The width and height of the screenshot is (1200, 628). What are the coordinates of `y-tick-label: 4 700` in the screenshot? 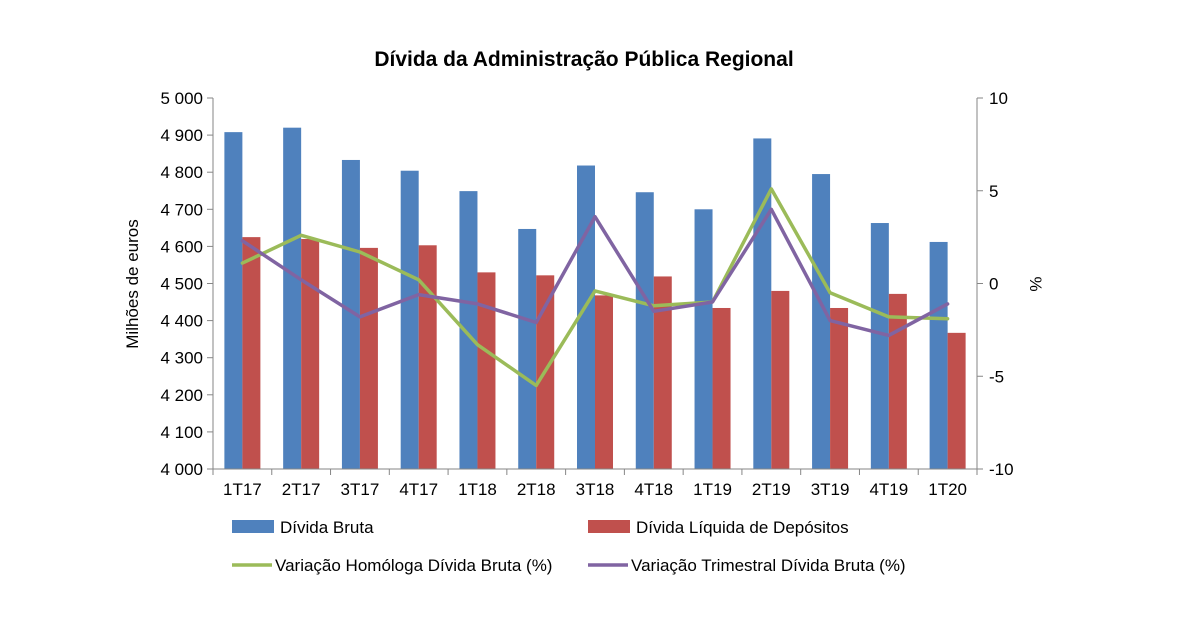 It's located at (181, 209).